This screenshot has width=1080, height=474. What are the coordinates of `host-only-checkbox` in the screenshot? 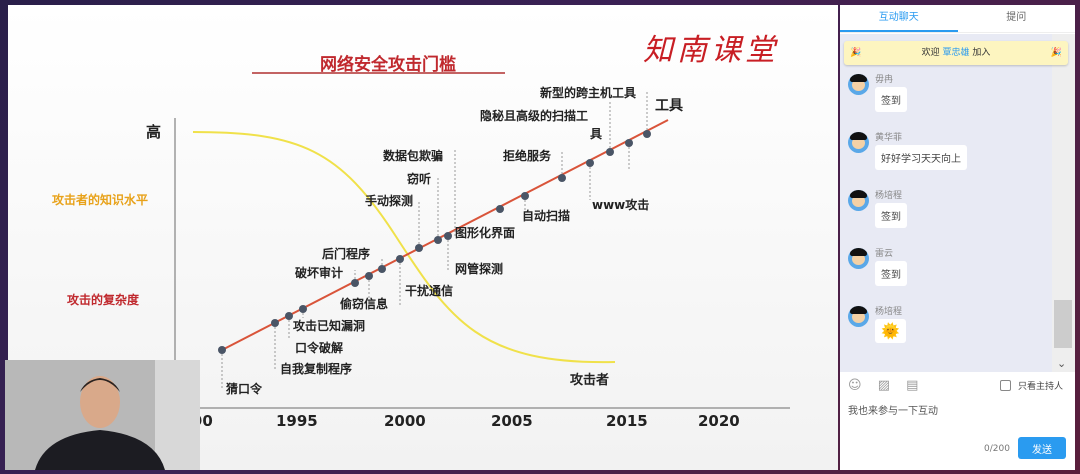 It's located at (1005, 385).